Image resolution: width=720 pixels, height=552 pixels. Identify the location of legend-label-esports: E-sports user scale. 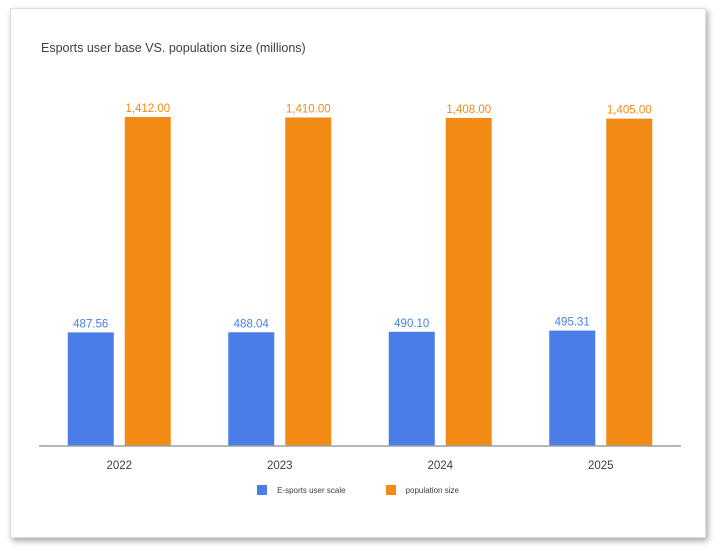
(311, 490).